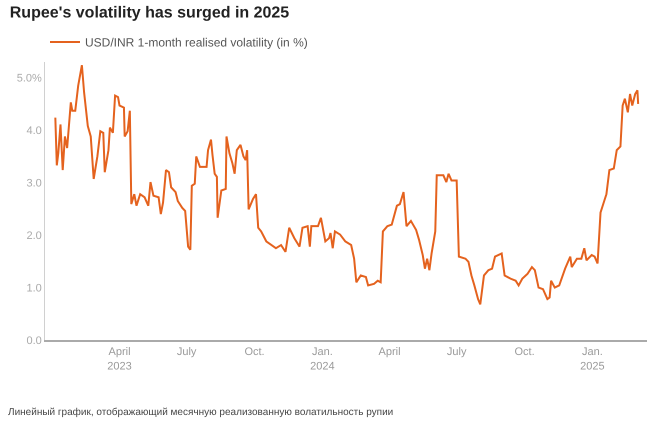  I want to click on y-tick-label: 2.0, so click(34, 236).